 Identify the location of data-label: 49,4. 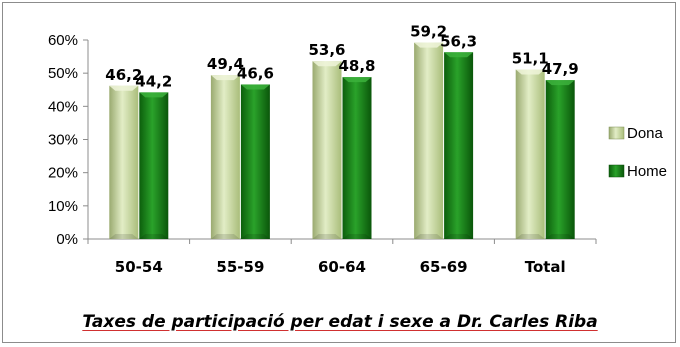
(225, 64).